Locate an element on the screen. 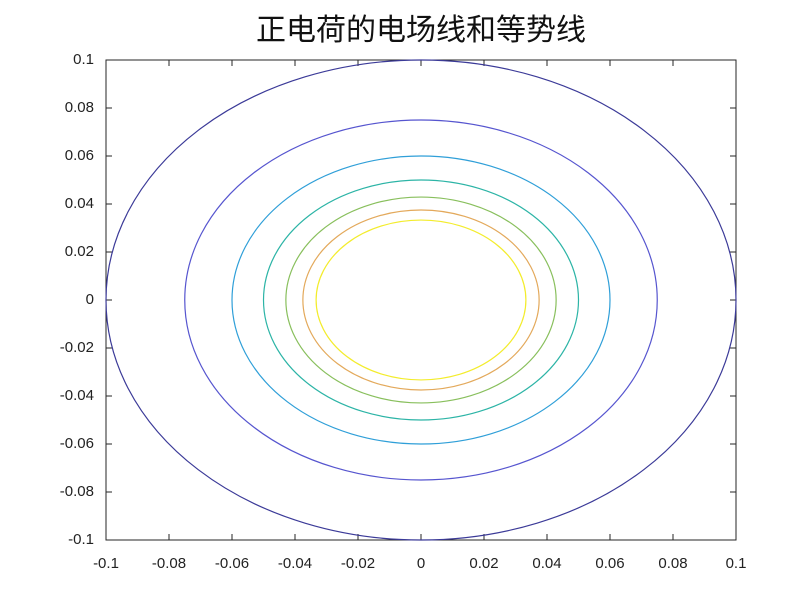  y-tick-label: -0.1 is located at coordinates (81, 539).